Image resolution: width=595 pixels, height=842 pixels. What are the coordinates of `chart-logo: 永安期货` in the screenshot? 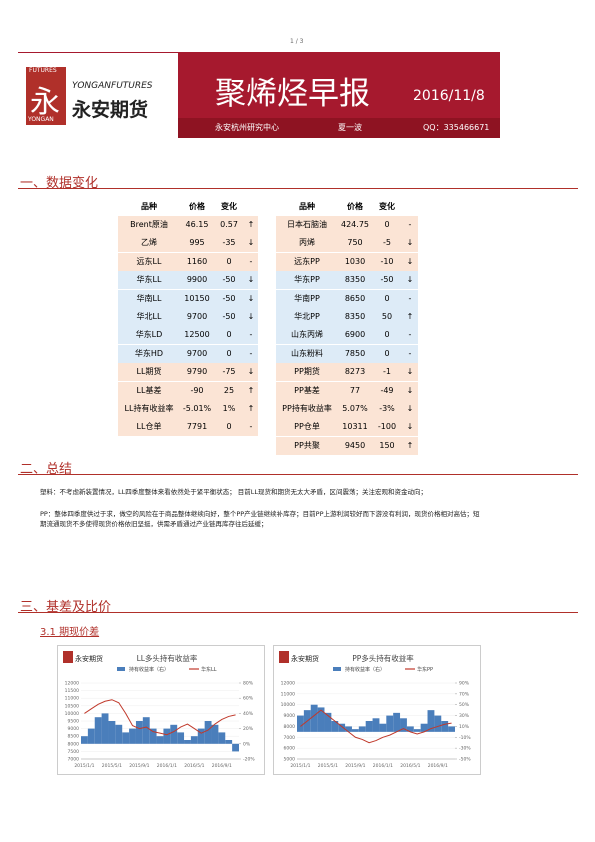 It's located at (89, 658).